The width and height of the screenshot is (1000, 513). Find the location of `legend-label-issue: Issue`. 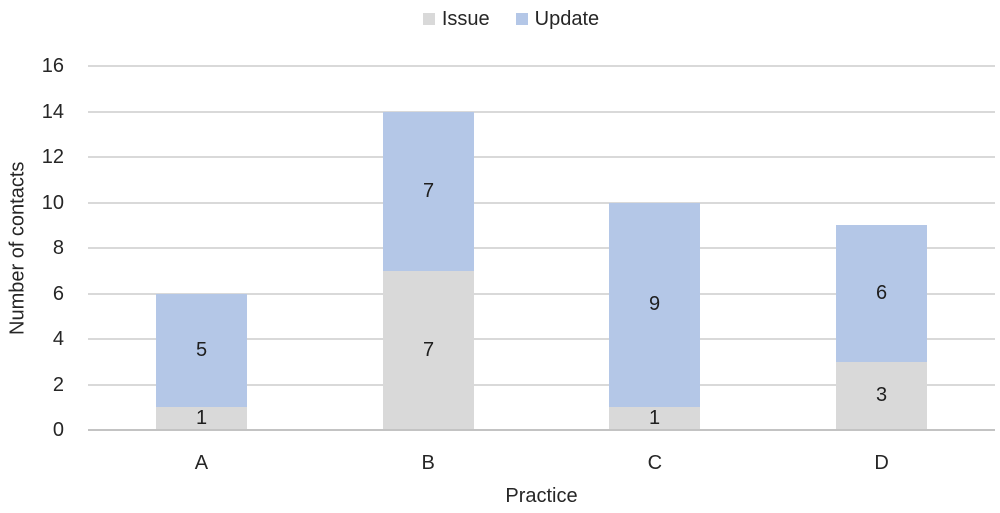

legend-label-issue: Issue is located at coordinates (465, 19).